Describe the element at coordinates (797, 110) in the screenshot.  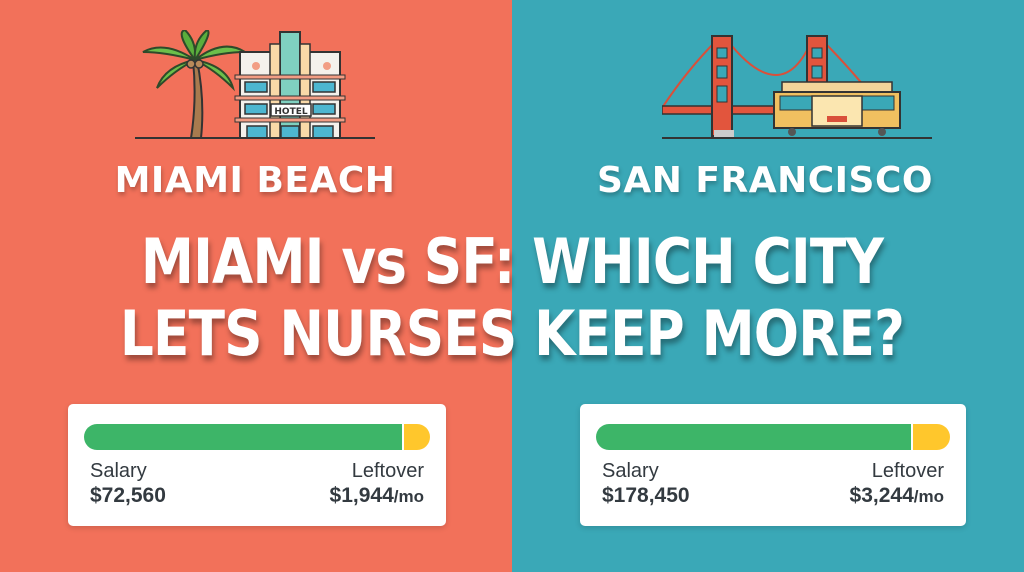
I see `cable-car-icon` at that location.